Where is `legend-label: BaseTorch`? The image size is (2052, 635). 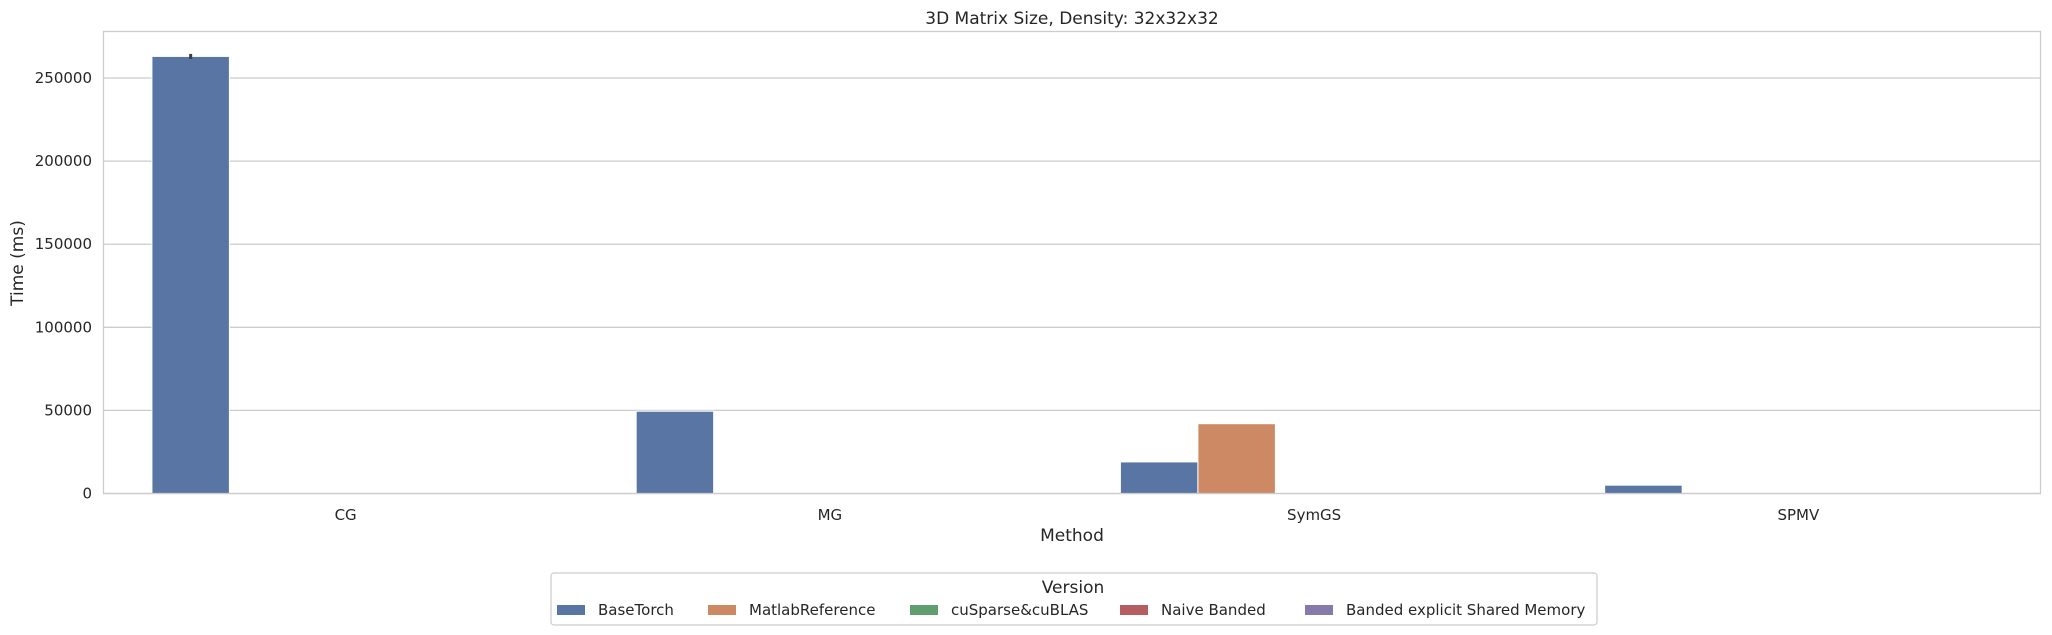 legend-label: BaseTorch is located at coordinates (636, 610).